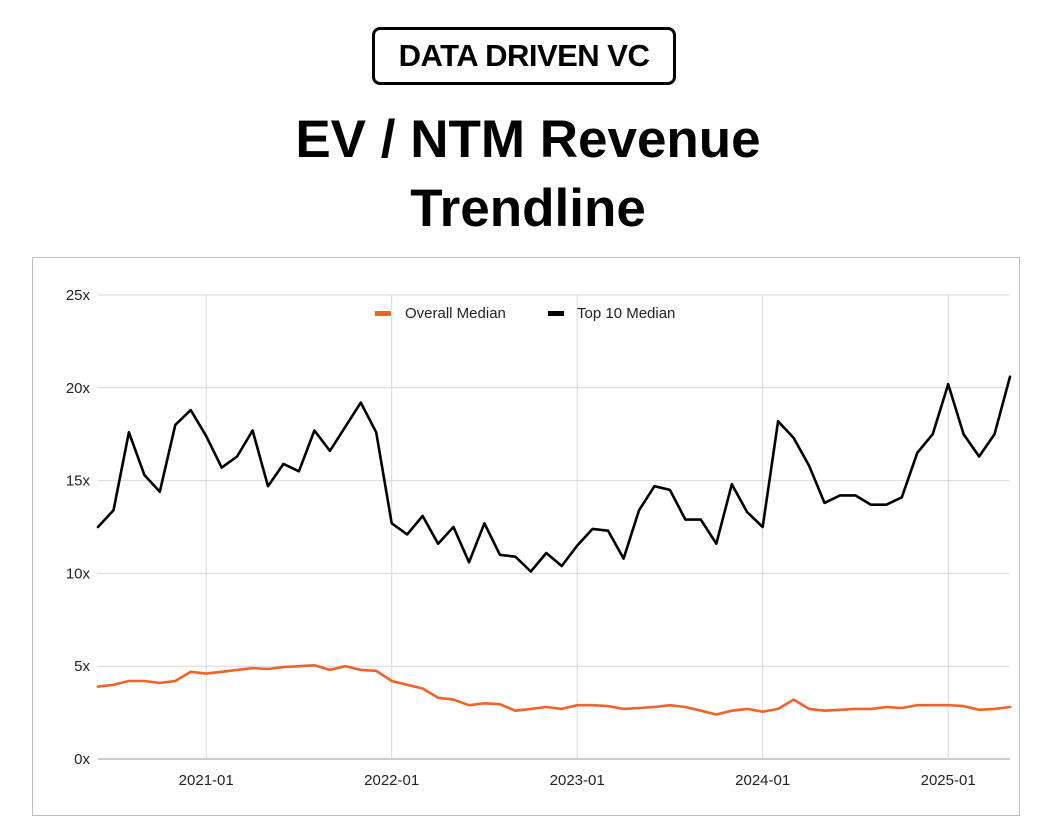  I want to click on y-tick-label: 20x, so click(78, 388).